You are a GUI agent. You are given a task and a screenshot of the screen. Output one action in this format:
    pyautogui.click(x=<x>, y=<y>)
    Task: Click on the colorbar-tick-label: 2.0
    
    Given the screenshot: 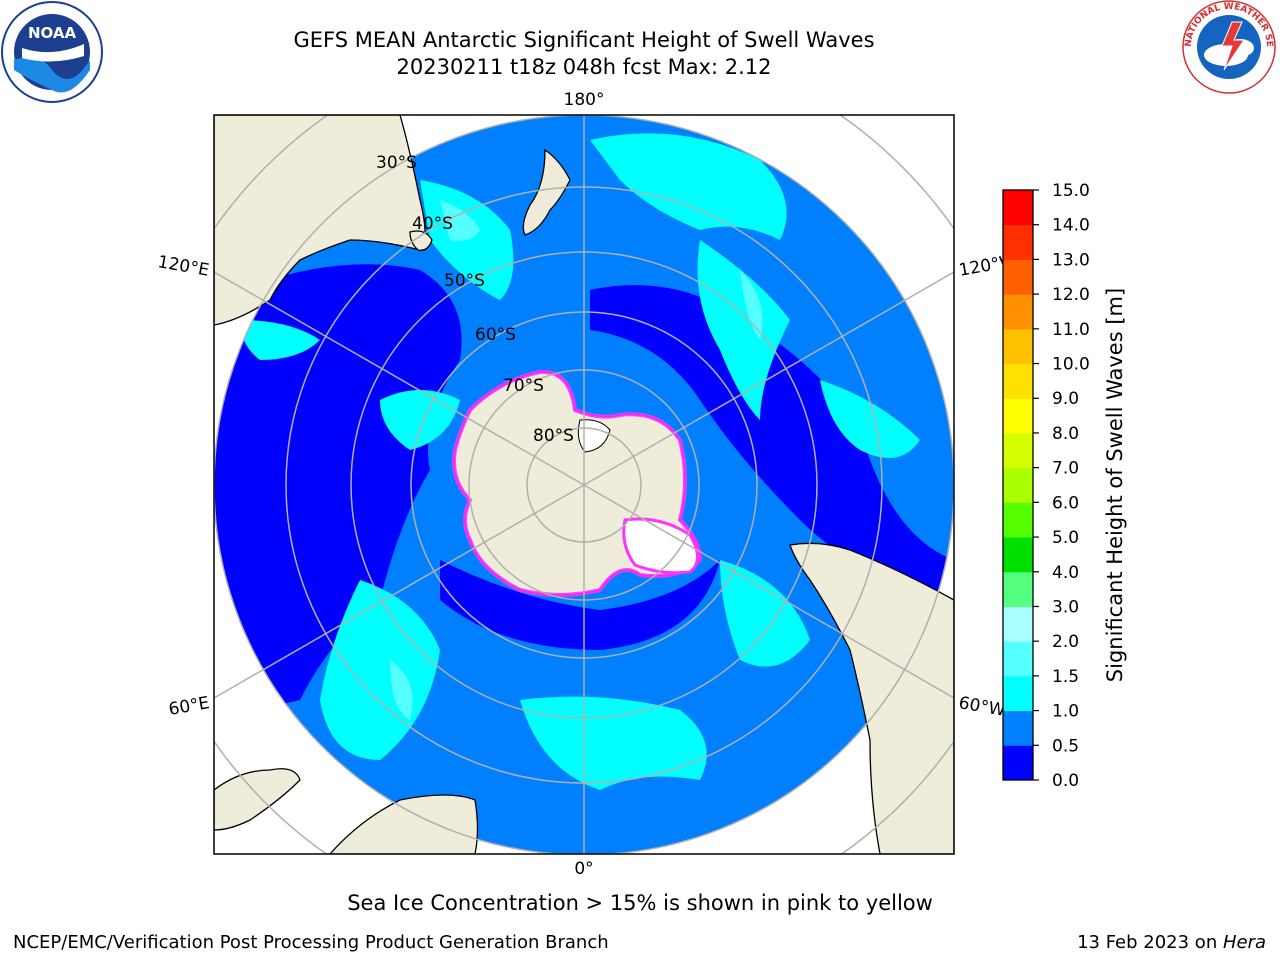 What is the action you would take?
    pyautogui.click(x=1065, y=642)
    